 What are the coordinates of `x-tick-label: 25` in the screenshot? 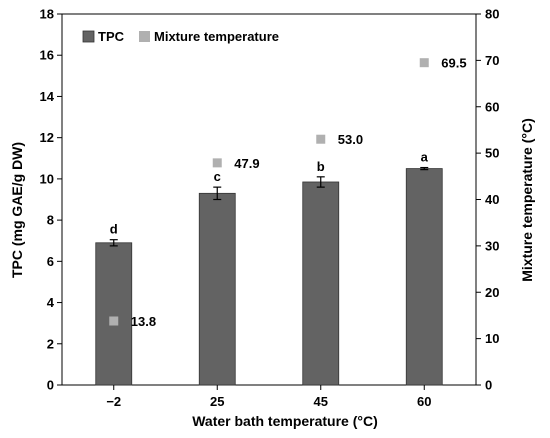 It's located at (217, 401).